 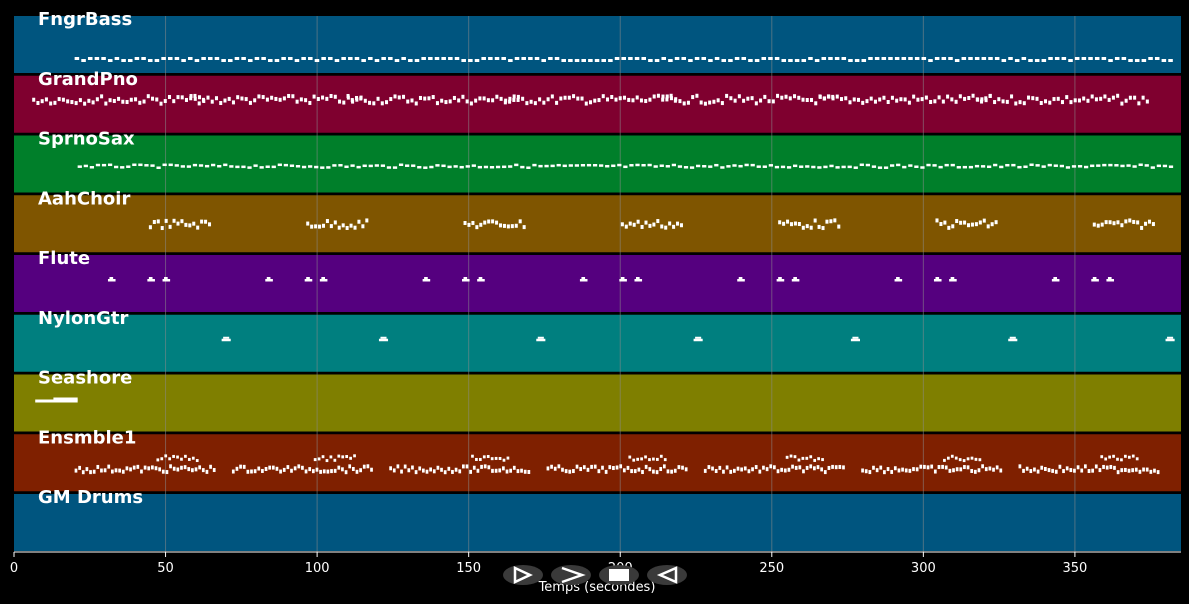 What do you see at coordinates (923, 568) in the screenshot?
I see `x-tick-label: 300` at bounding box center [923, 568].